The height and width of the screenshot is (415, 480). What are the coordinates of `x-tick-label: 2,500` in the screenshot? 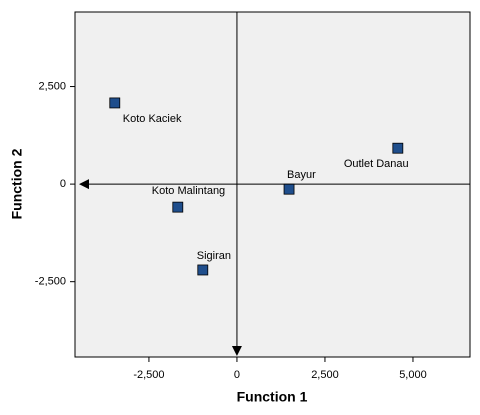 It's located at (325, 375).